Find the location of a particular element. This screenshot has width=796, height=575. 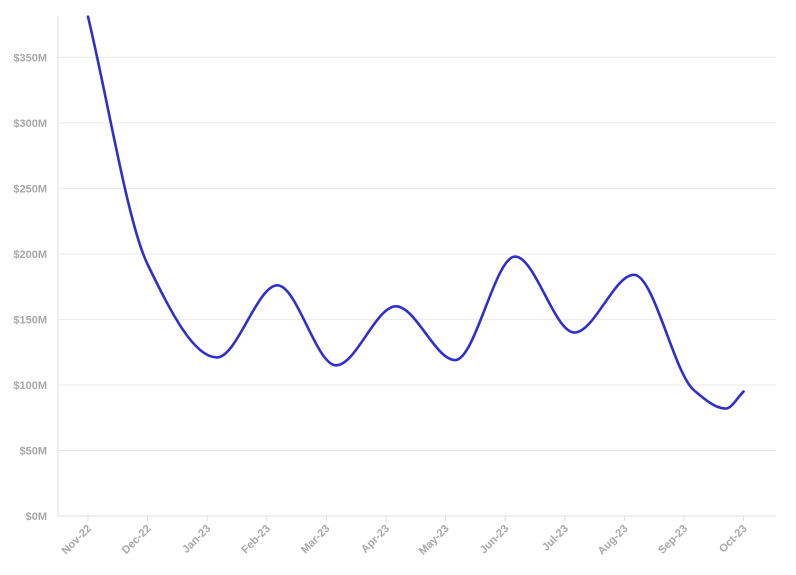

y-tick-label: $250M is located at coordinates (30, 189).